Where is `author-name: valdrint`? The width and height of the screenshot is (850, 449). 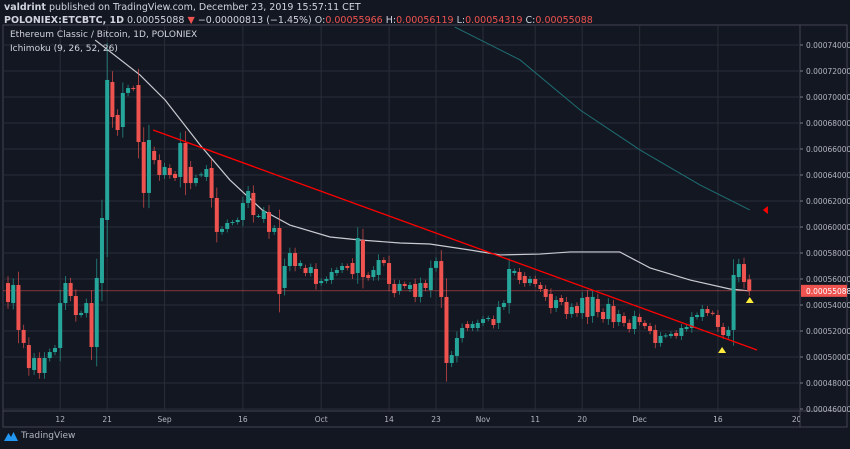
author-name: valdrint is located at coordinates (25, 7).